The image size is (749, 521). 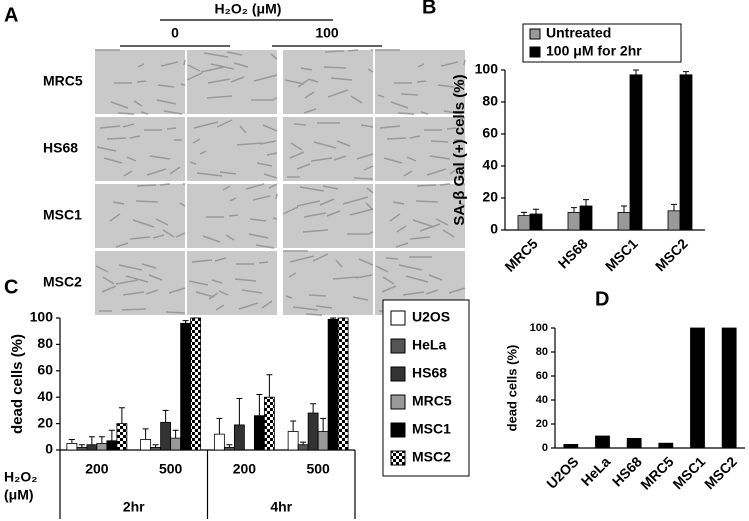 I want to click on x-tick-label: HeLa, so click(x=596, y=471).